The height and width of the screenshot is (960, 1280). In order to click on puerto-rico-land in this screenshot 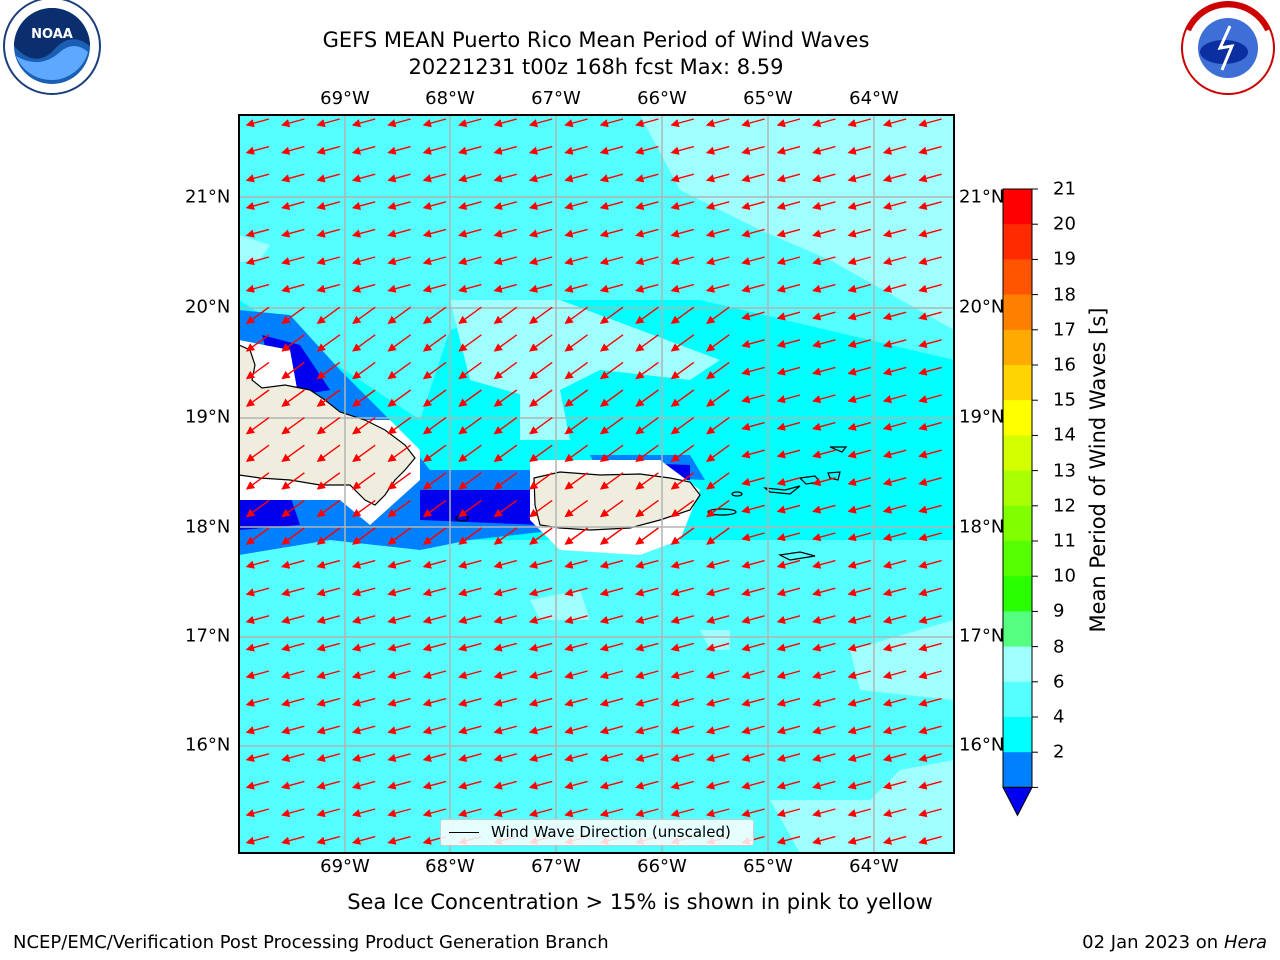, I will do `click(617, 501)`.